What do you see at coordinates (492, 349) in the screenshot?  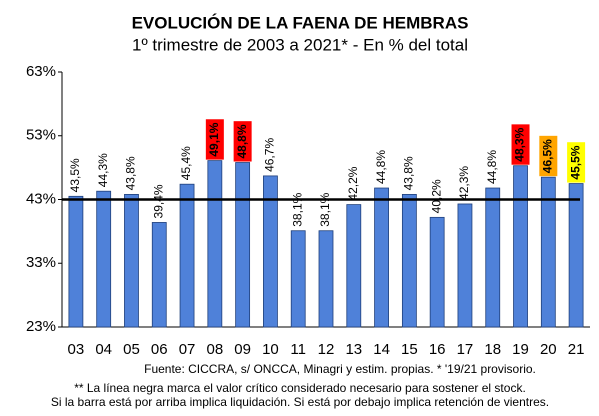 I see `x-tick-label: 18` at bounding box center [492, 349].